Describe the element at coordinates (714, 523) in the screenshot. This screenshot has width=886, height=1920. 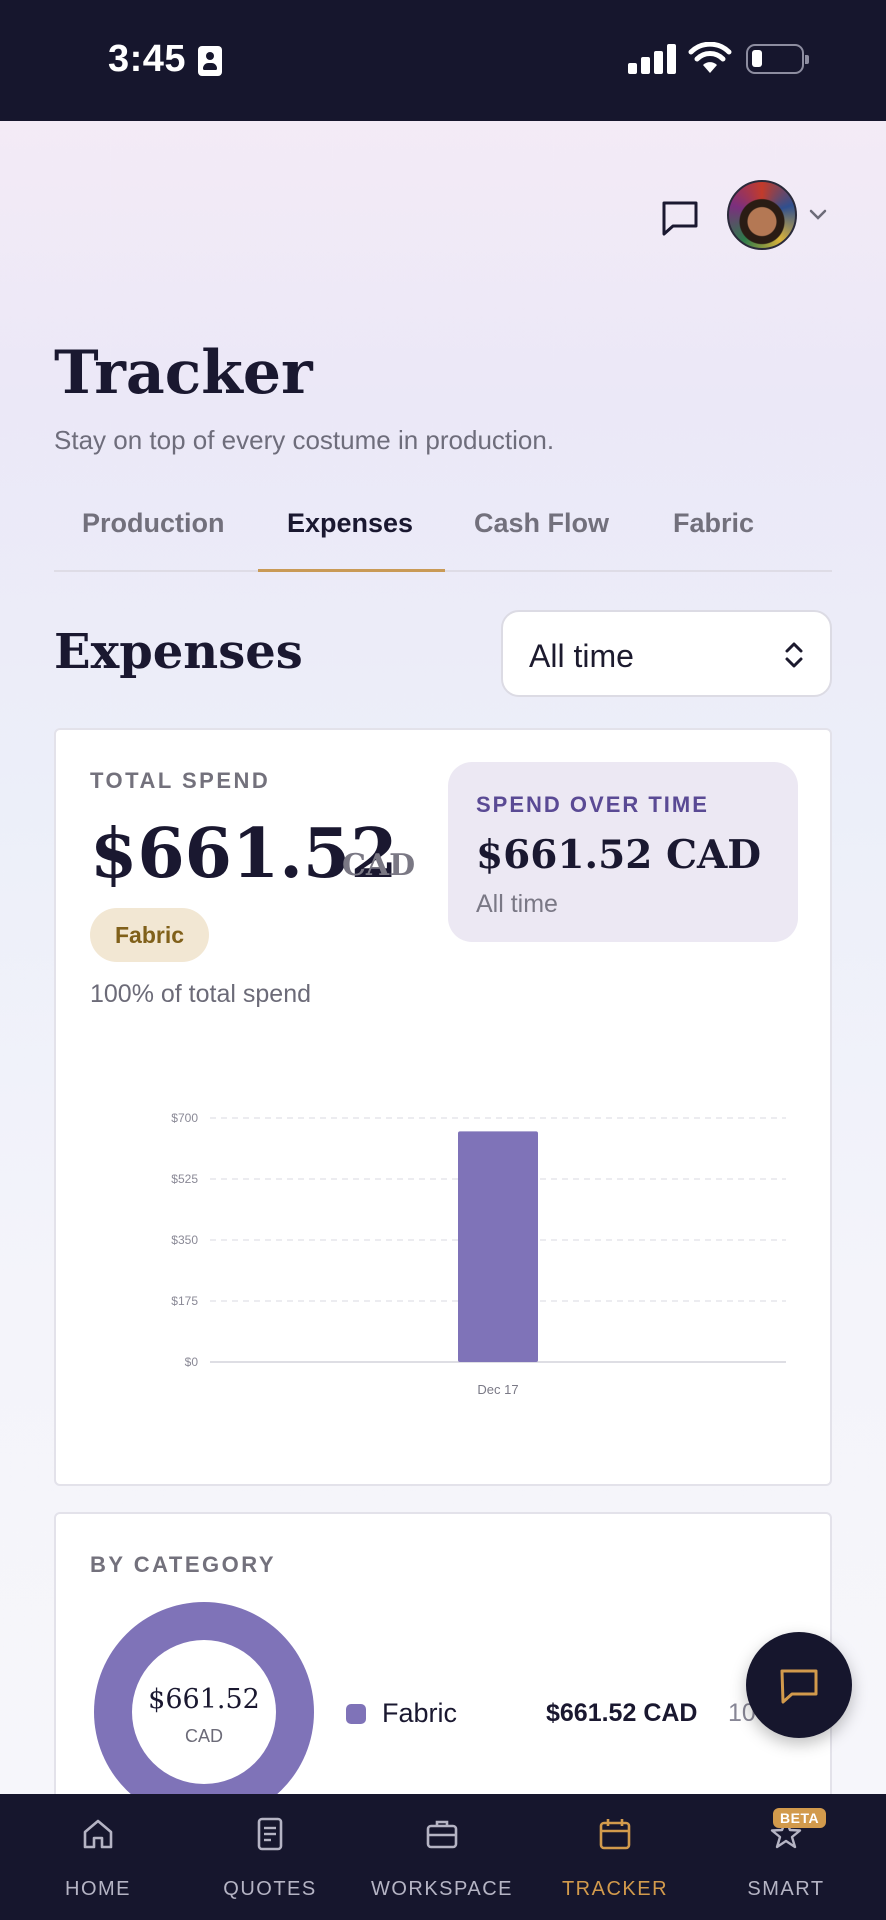
I see `tab-fabric: Fabric` at that location.